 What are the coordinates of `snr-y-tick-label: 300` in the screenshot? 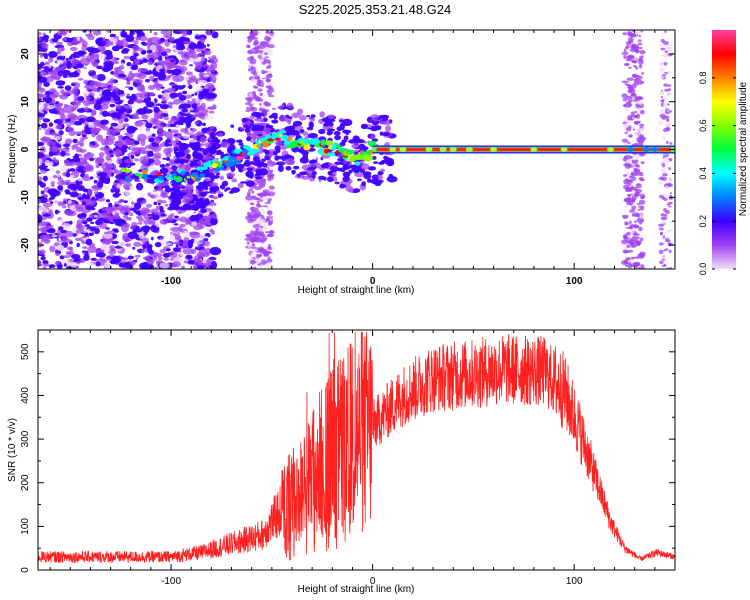 It's located at (25, 438).